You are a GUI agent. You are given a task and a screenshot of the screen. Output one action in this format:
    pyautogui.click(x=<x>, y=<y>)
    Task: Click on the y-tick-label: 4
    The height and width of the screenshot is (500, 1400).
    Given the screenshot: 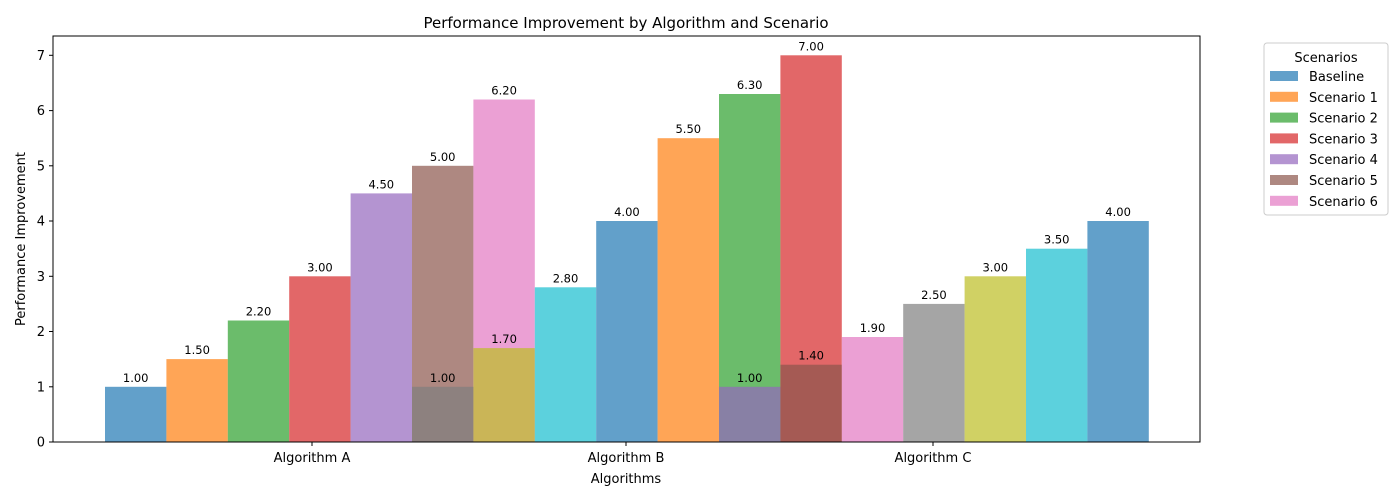 What is the action you would take?
    pyautogui.click(x=41, y=222)
    